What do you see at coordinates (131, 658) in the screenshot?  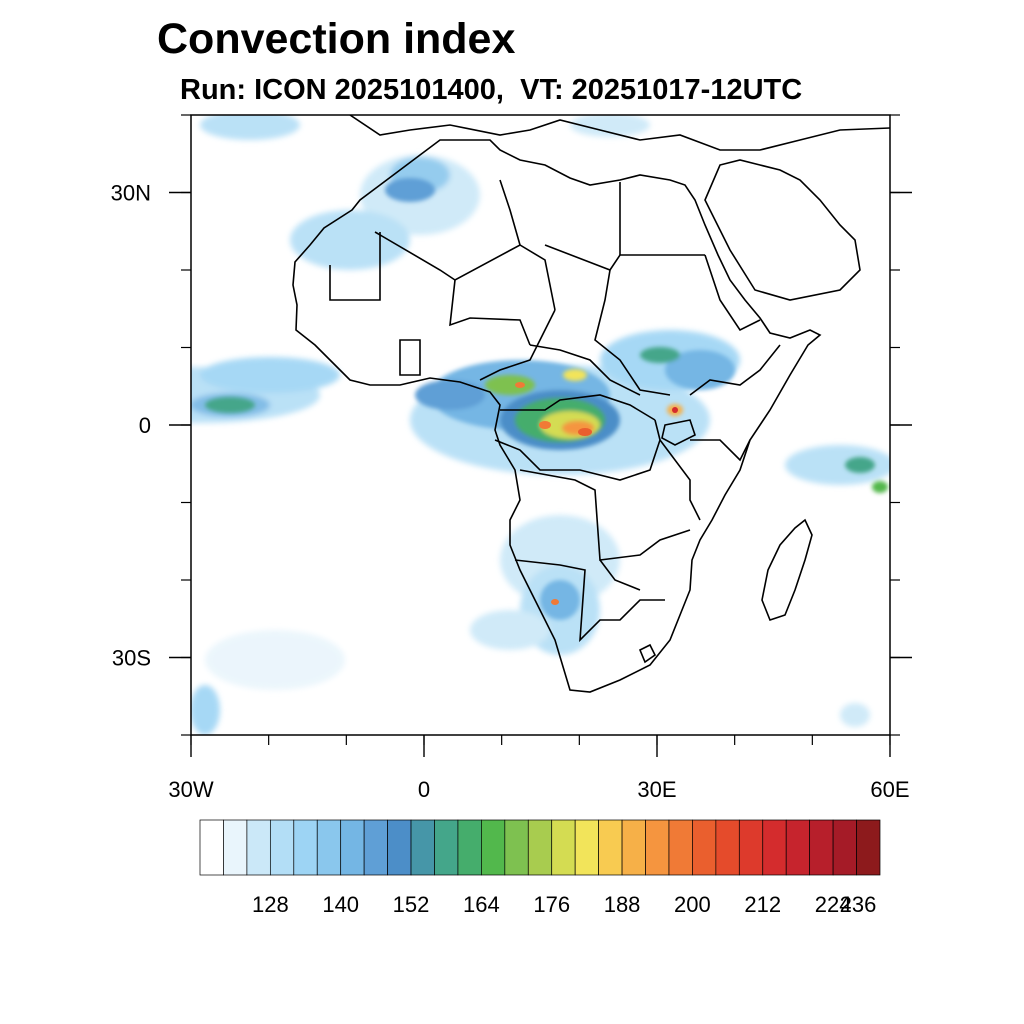 I see `y-tick-label: 30S` at bounding box center [131, 658].